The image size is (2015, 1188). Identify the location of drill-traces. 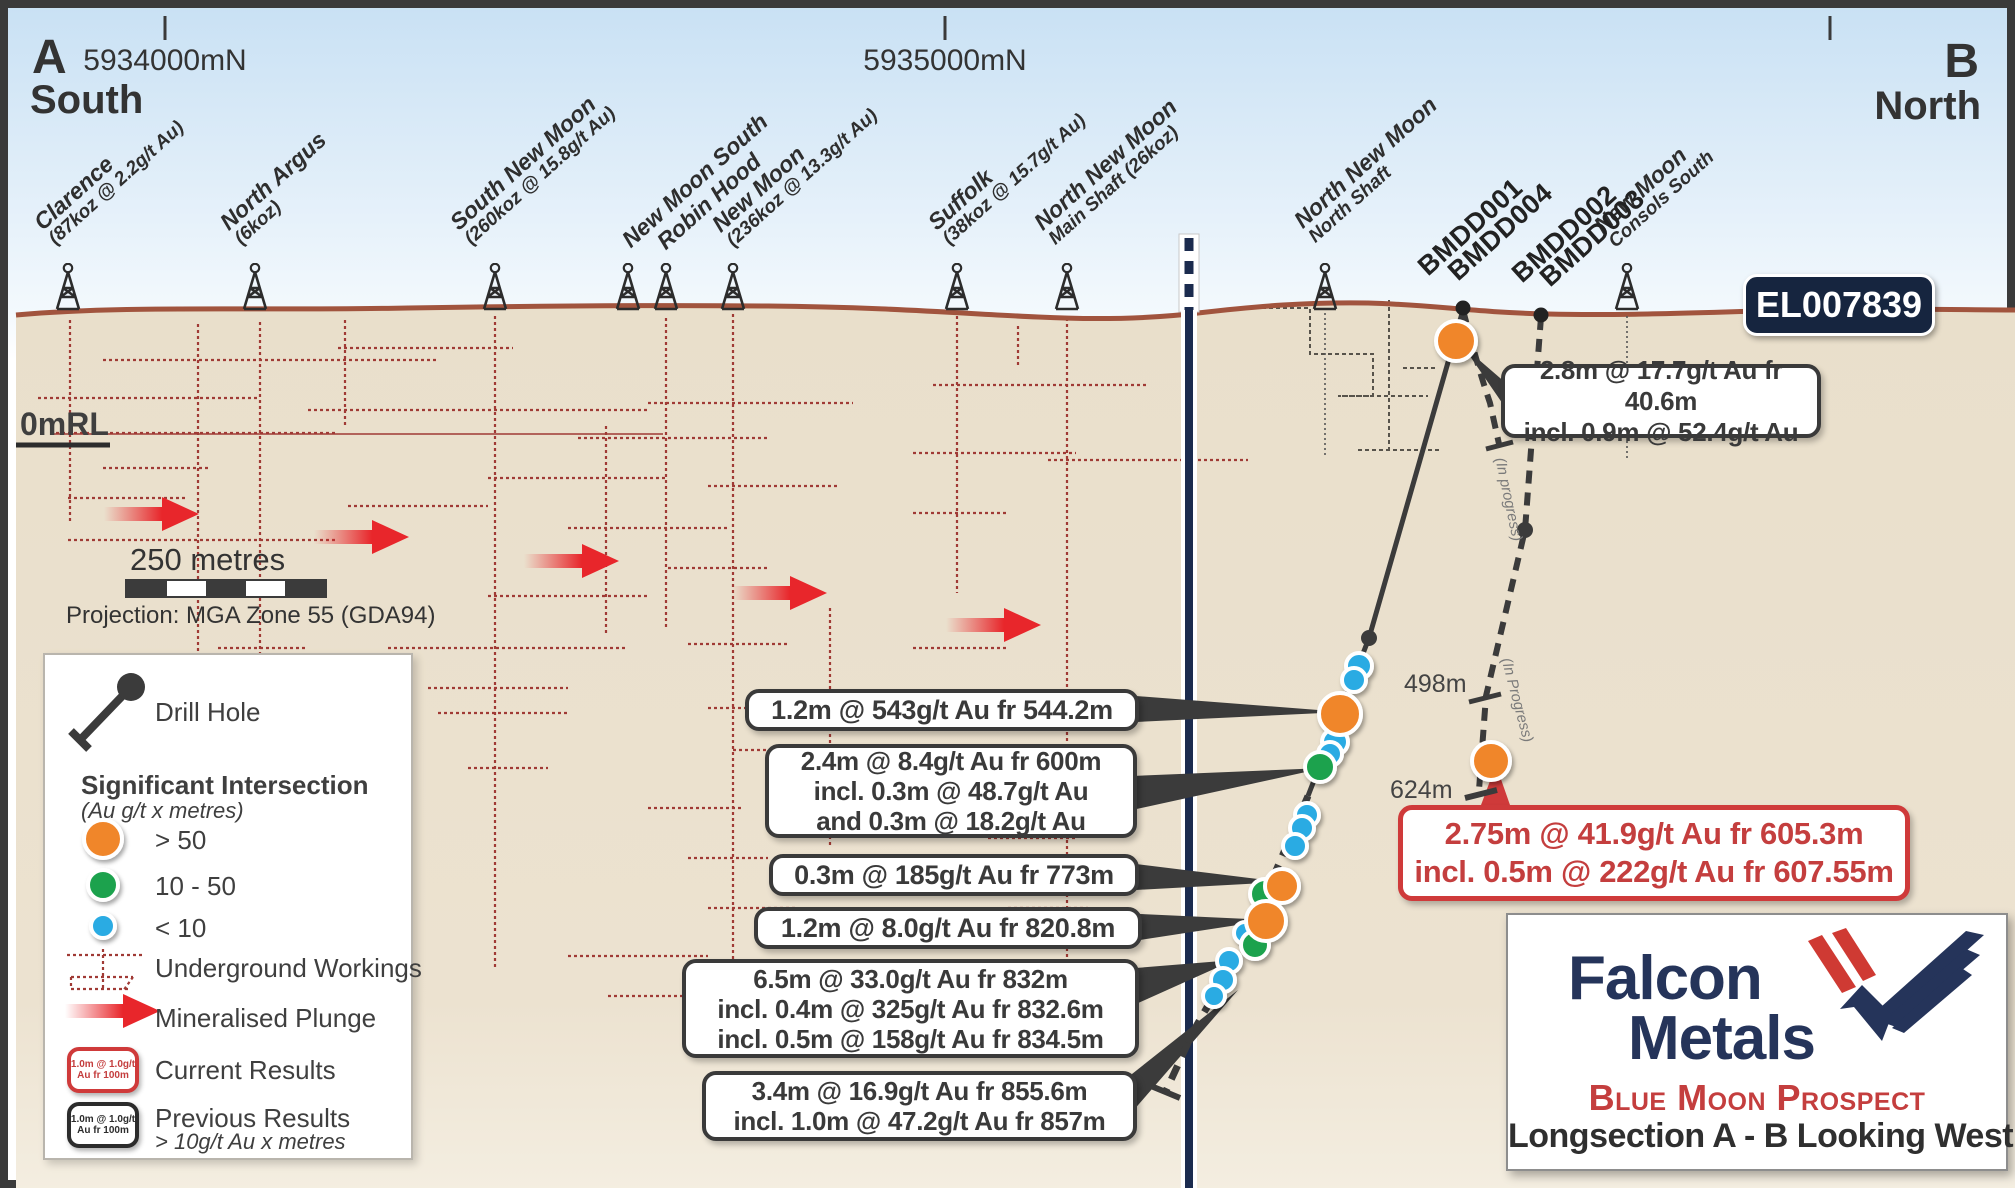
(1346, 705).